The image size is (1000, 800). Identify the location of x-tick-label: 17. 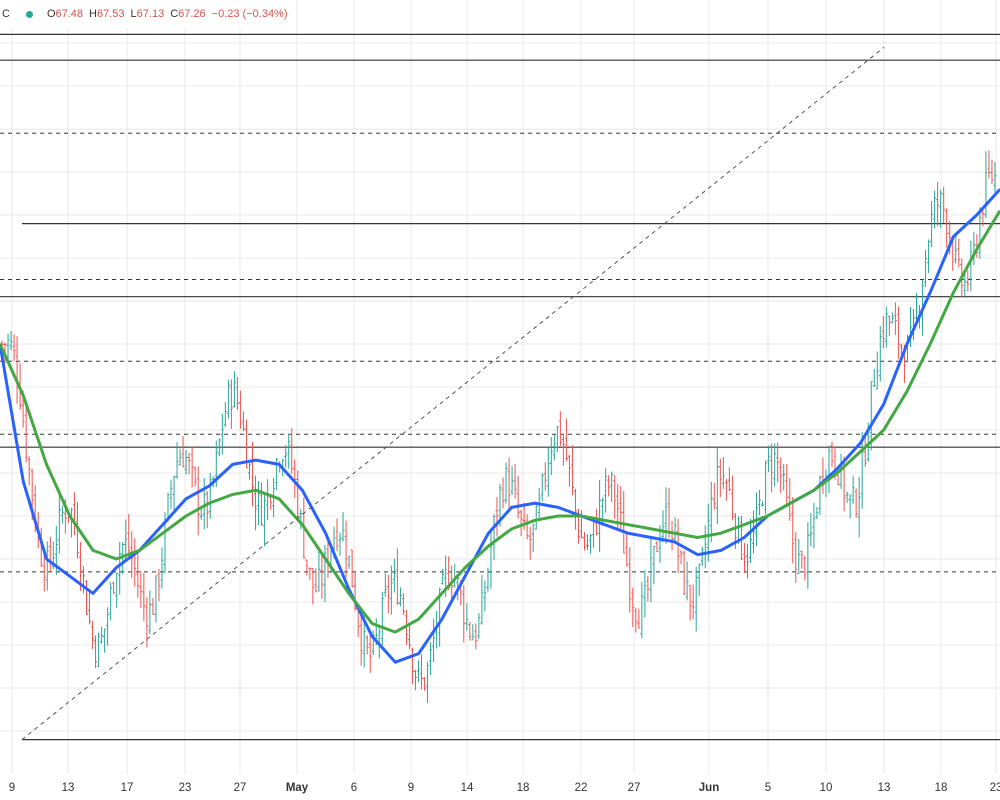
(127, 788).